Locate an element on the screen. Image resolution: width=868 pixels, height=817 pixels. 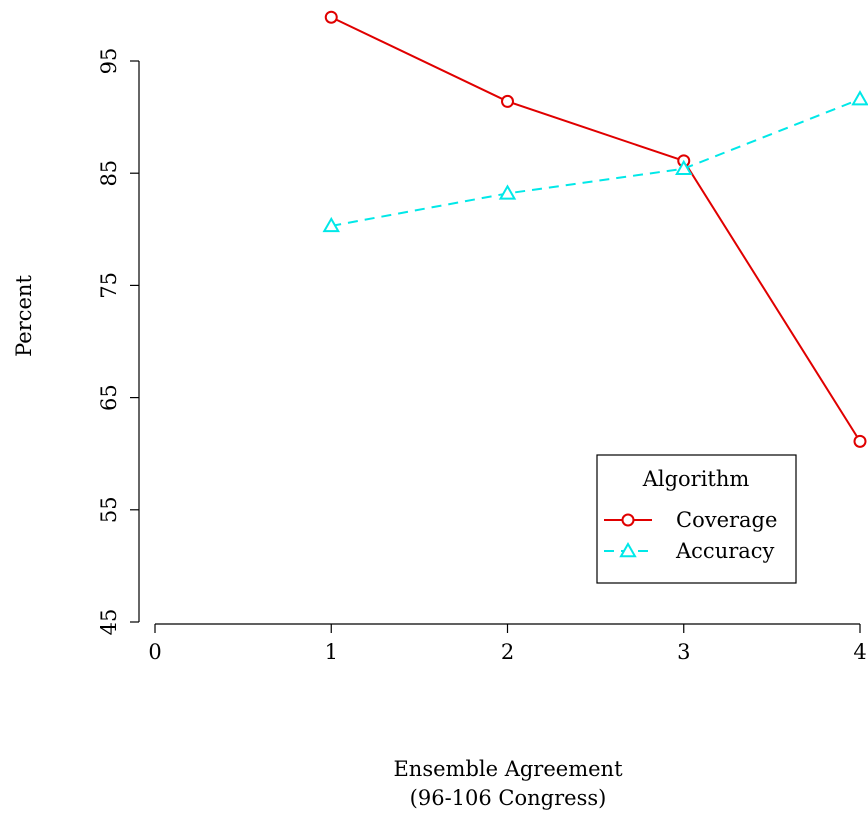
x-axis-label: Ensemble Agreement is located at coordinates (508, 769).